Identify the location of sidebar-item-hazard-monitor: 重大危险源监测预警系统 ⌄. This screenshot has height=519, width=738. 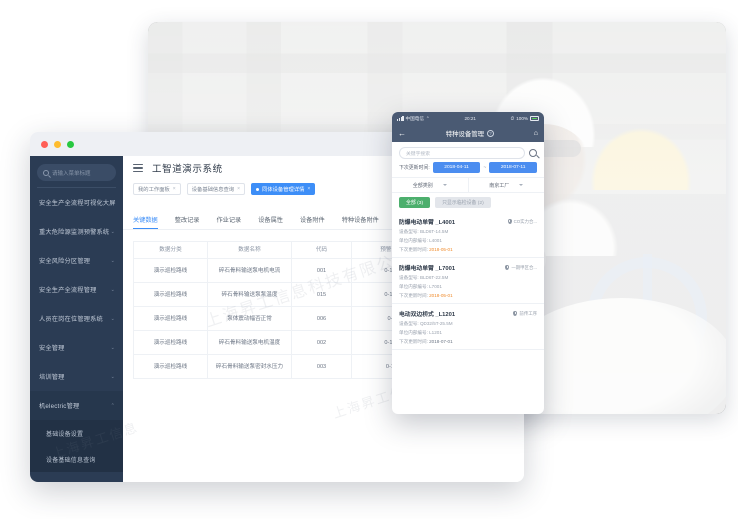
(76, 231).